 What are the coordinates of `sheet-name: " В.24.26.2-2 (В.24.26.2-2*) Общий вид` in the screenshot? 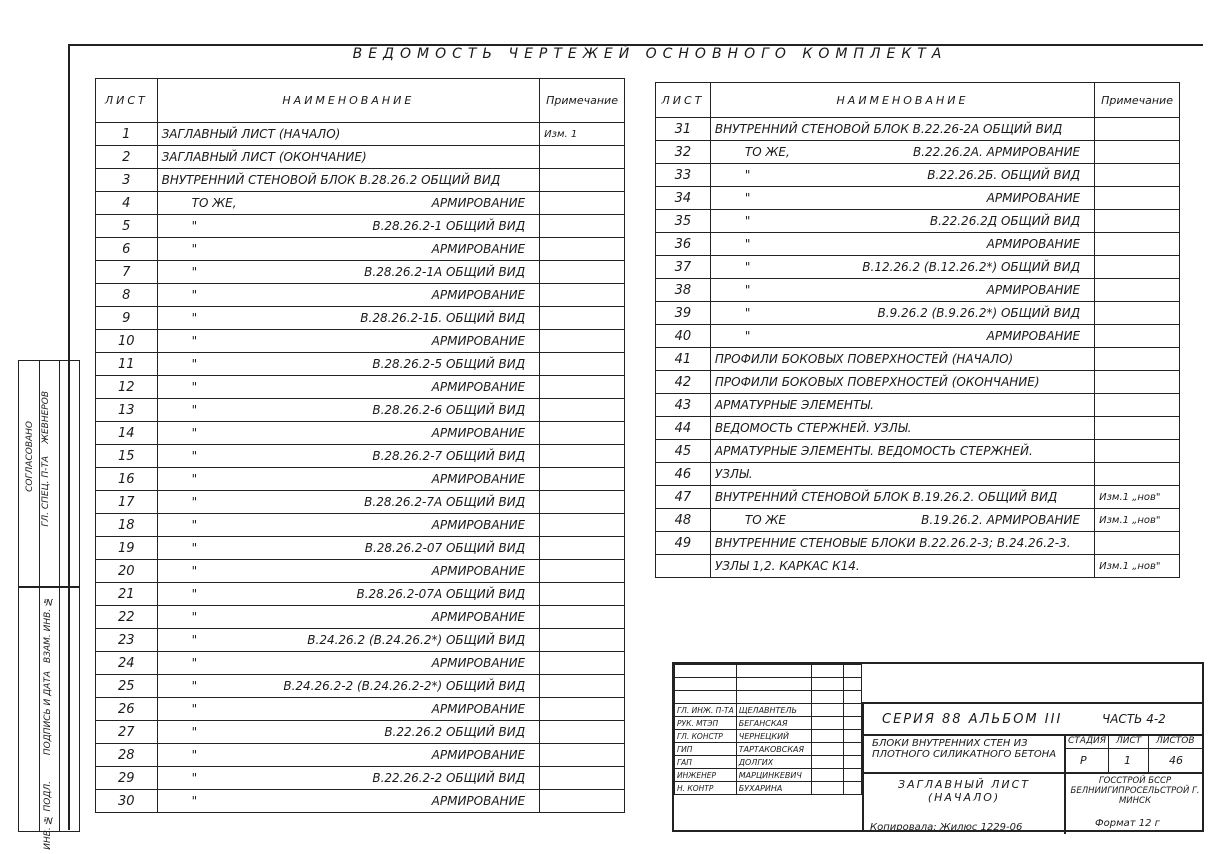 It's located at (348, 686).